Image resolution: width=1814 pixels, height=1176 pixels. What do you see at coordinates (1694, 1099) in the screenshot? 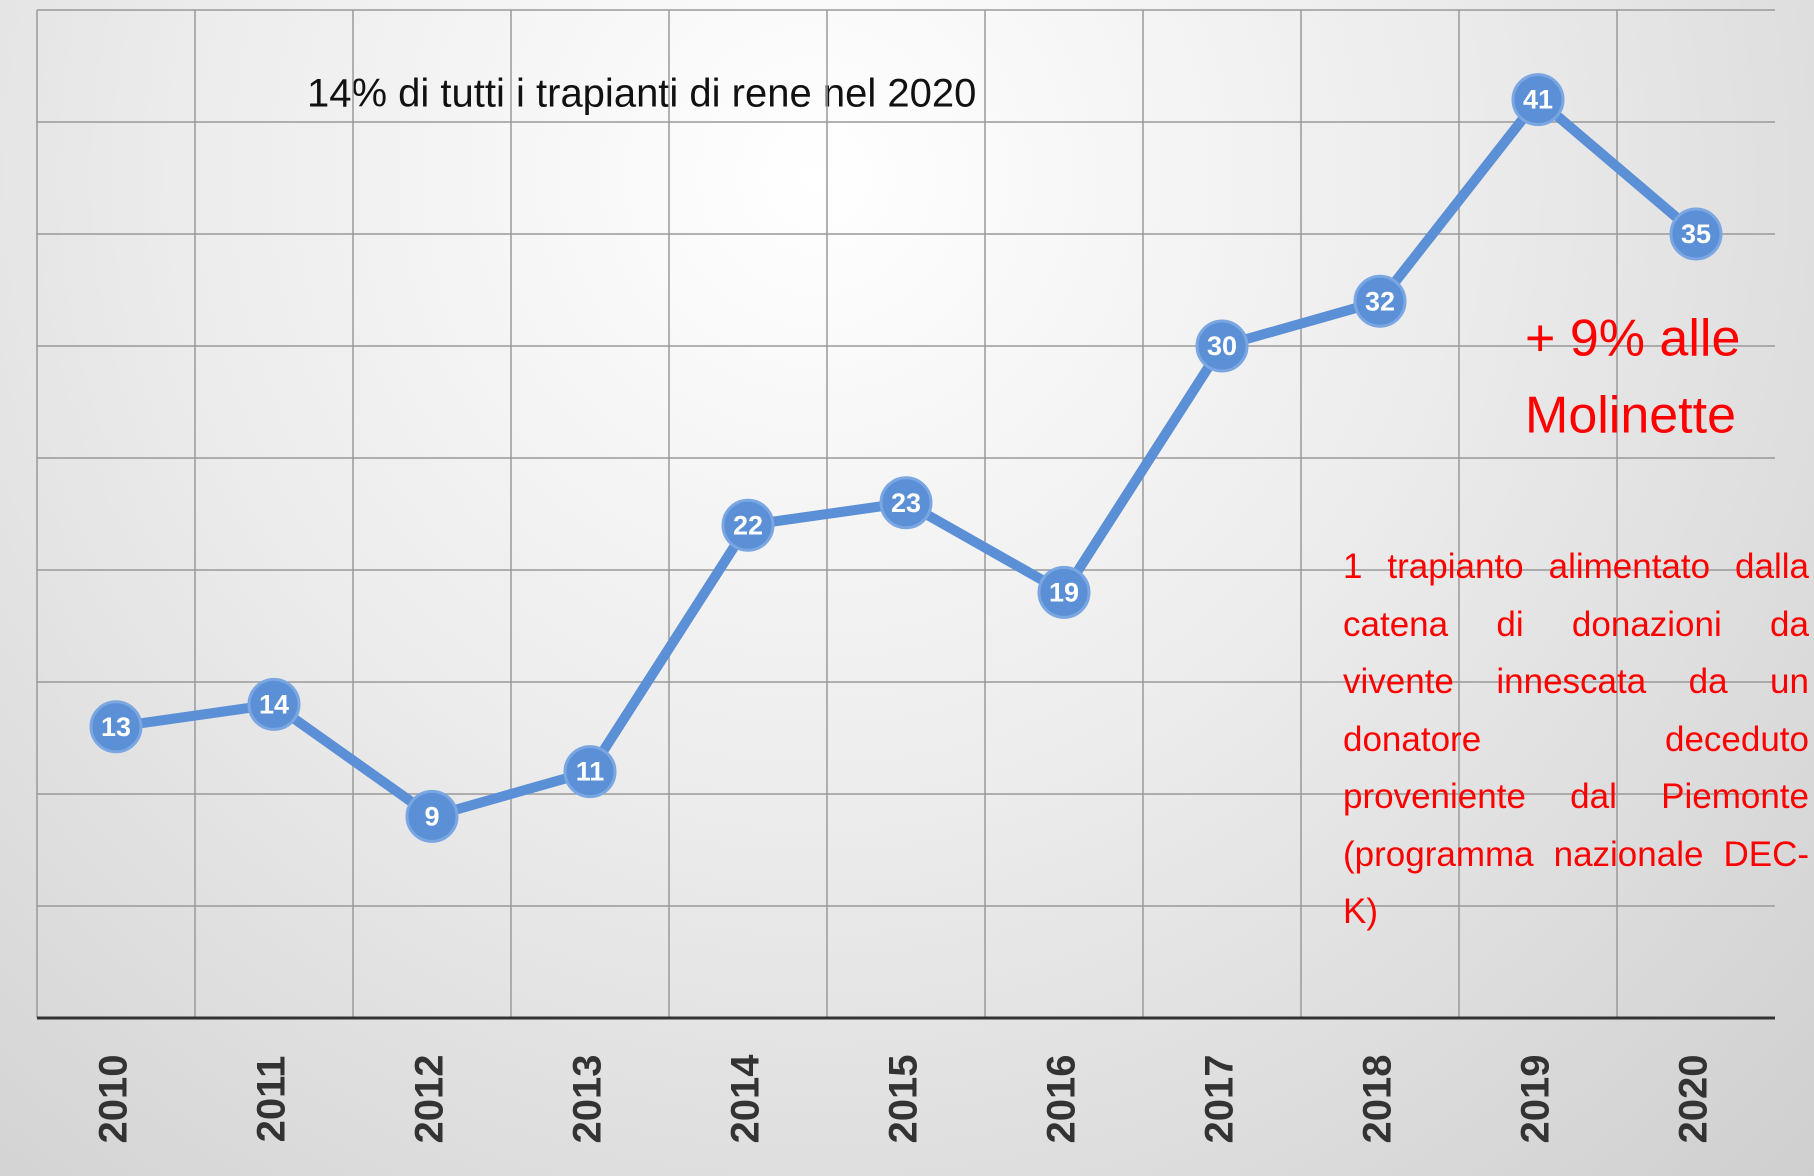
I see `x-tick-label: 2020` at bounding box center [1694, 1099].